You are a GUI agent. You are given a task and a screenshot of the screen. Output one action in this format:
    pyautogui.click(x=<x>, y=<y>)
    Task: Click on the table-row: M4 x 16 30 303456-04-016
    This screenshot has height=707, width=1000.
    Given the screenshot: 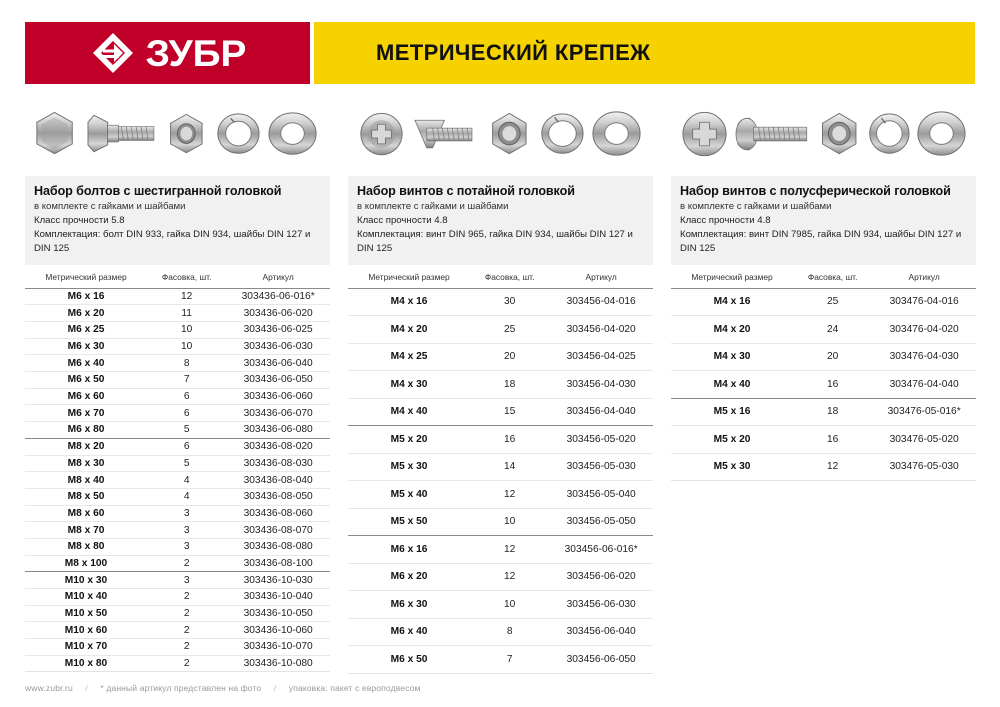 What is the action you would take?
    pyautogui.click(x=500, y=302)
    